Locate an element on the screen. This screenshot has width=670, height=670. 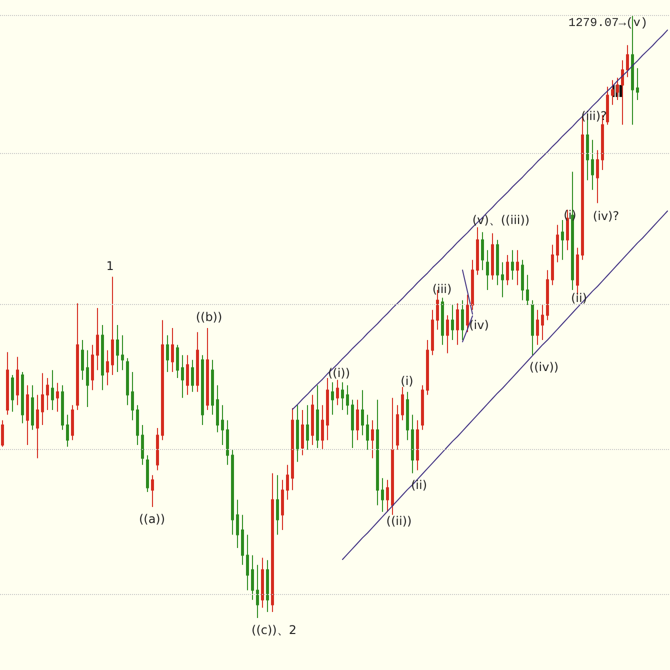
annotation: (i) is located at coordinates (407, 381).